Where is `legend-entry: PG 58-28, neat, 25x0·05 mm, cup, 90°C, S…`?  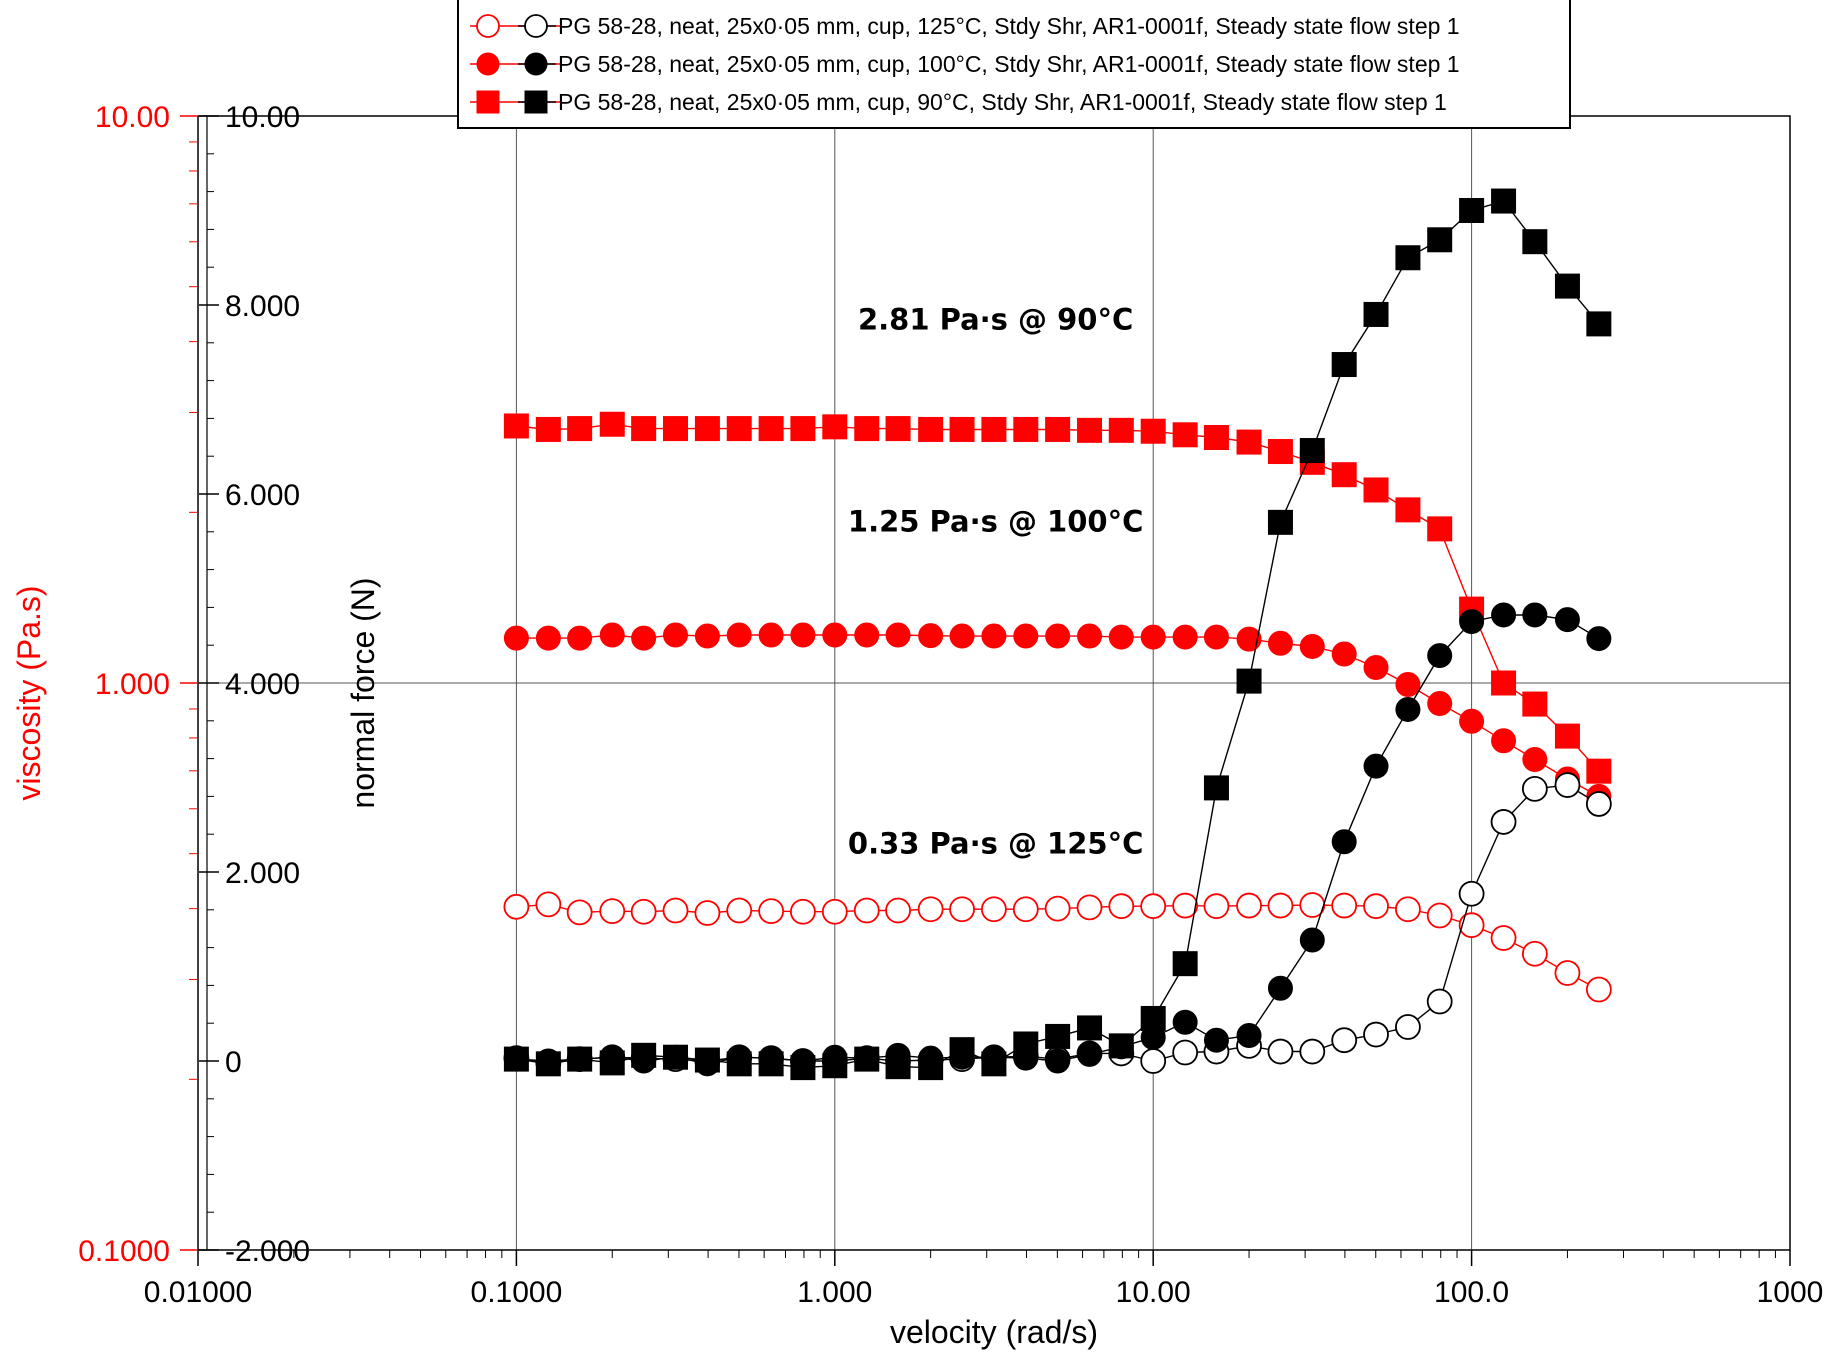 legend-entry: PG 58-28, neat, 25x0·05 mm, cup, 90°C, S… is located at coordinates (958, 102).